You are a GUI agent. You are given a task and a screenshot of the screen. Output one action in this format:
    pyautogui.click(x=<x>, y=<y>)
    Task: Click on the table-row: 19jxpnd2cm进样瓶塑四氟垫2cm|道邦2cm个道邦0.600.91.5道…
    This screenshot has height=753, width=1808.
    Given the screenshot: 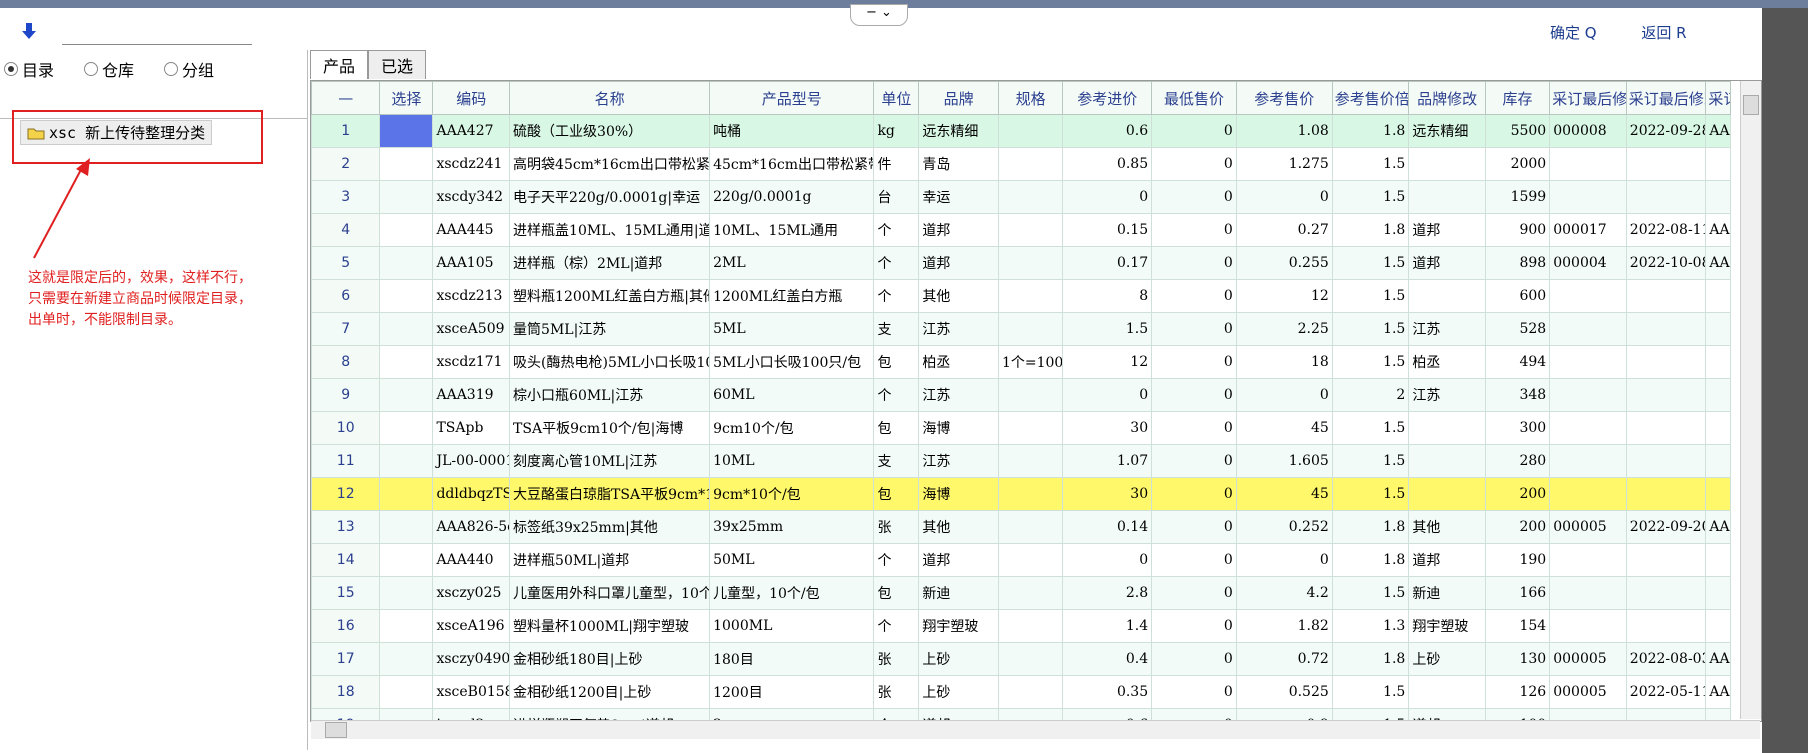 What is the action you would take?
    pyautogui.click(x=1021, y=714)
    